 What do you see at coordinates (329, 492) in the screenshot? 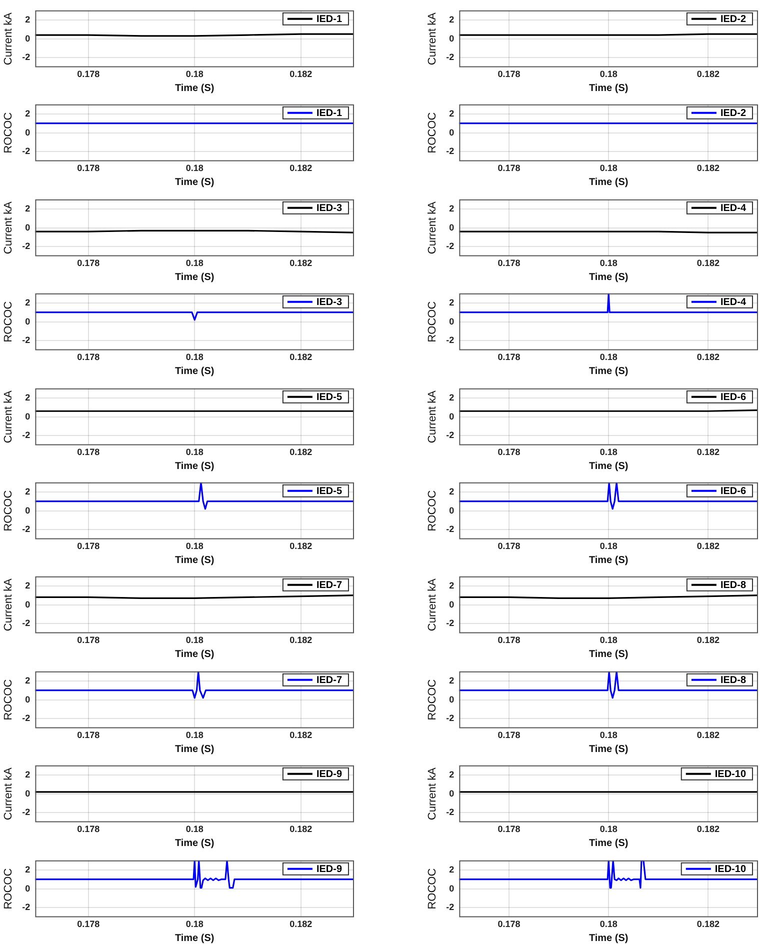
I see `legend-label: IED-5` at bounding box center [329, 492].